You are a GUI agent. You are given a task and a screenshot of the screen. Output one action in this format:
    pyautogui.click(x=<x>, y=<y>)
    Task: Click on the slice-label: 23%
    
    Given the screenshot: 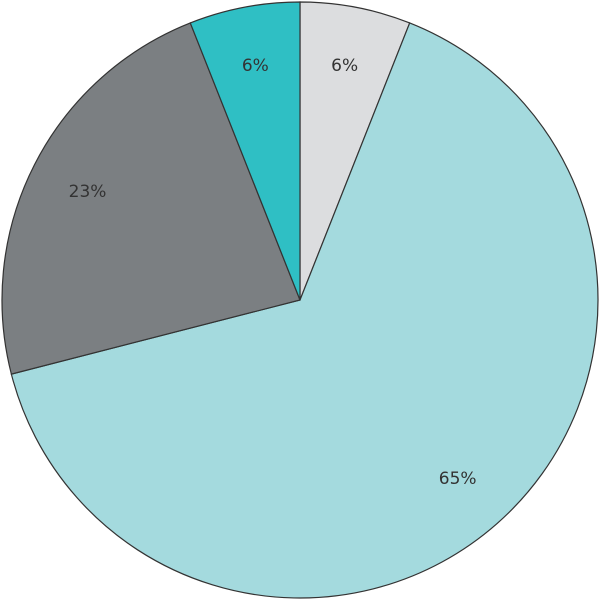 What is the action you would take?
    pyautogui.click(x=88, y=192)
    